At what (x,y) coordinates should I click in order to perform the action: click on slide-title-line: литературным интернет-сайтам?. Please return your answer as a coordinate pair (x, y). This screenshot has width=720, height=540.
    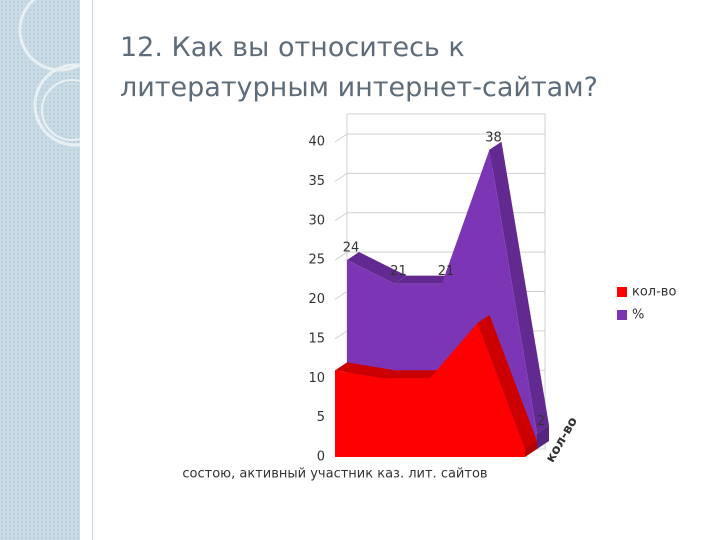
    Looking at the image, I should click on (359, 87).